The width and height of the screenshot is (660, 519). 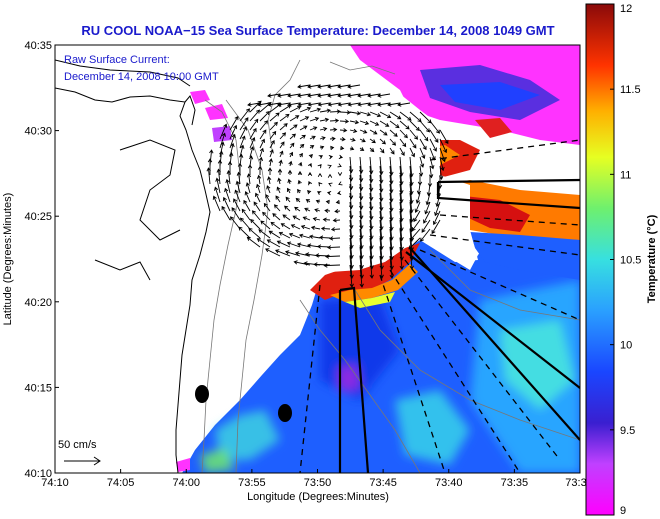 I want to click on colorbar-label: Temperature (°C), so click(x=652, y=258).